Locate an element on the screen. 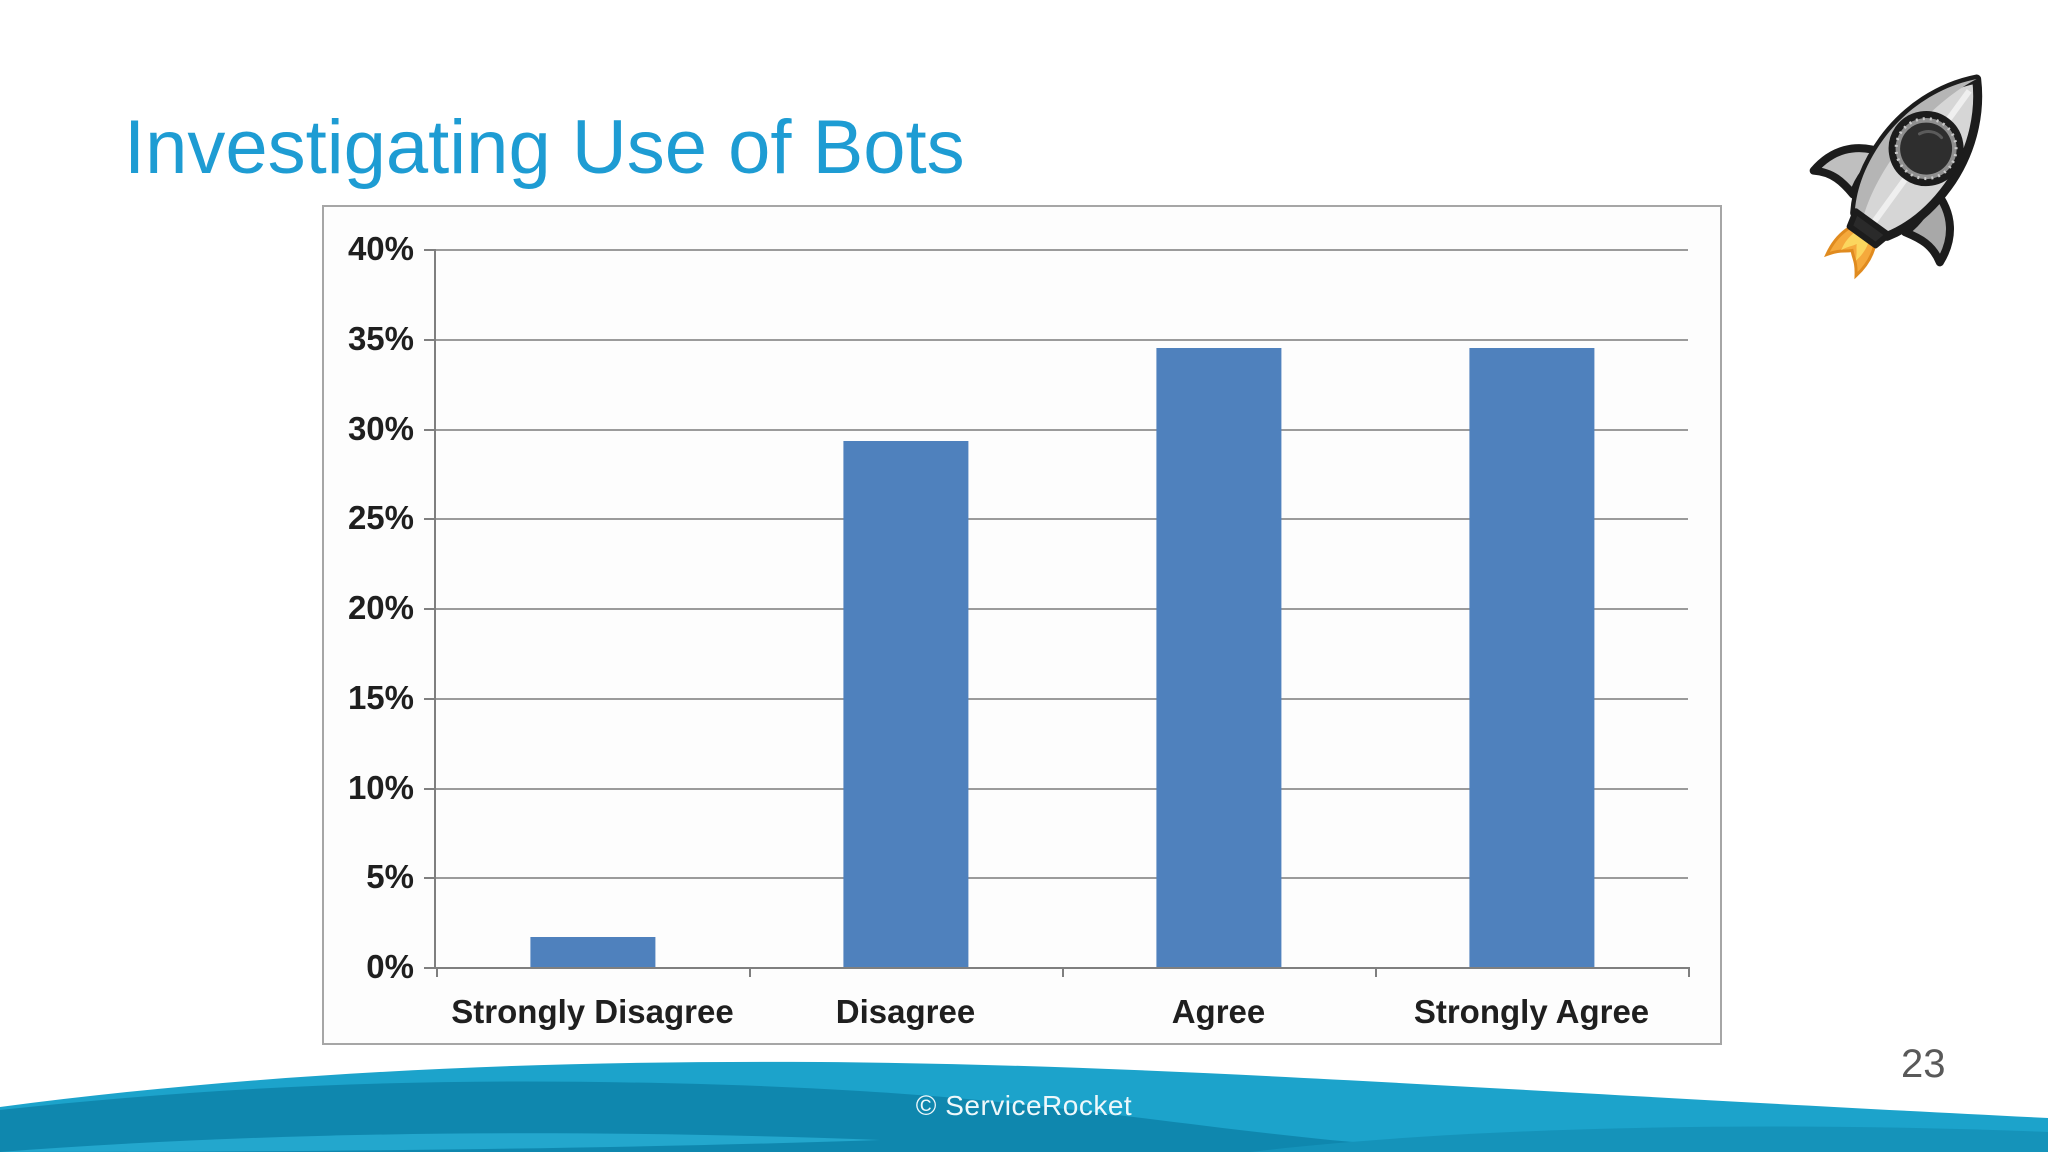 Image resolution: width=2048 pixels, height=1152 pixels. y-axis-tick-label: 15% is located at coordinates (380, 697).